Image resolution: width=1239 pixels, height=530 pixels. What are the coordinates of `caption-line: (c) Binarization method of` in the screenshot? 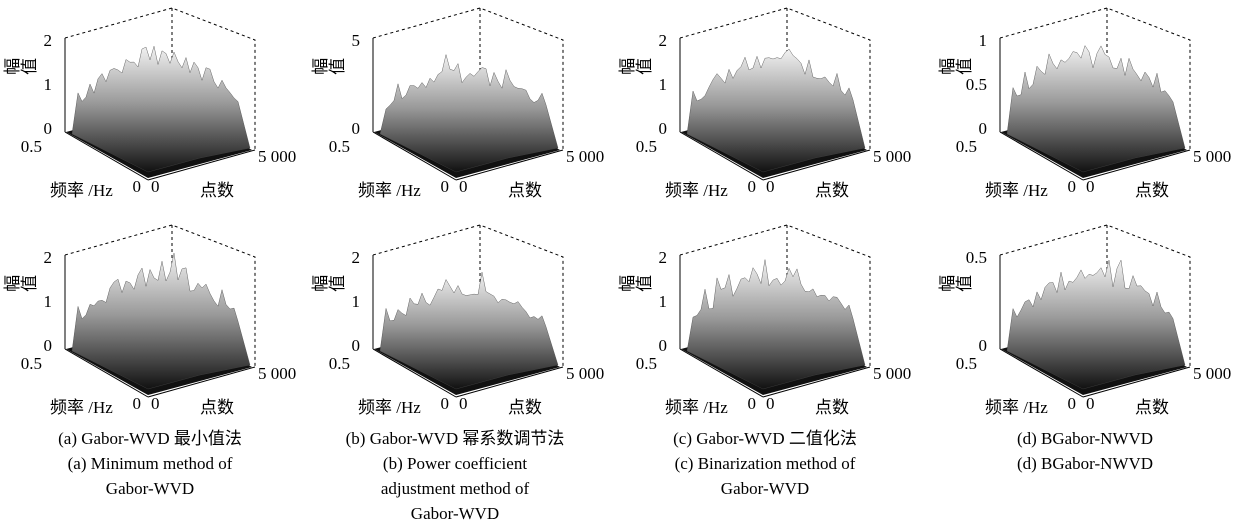 It's located at (765, 463).